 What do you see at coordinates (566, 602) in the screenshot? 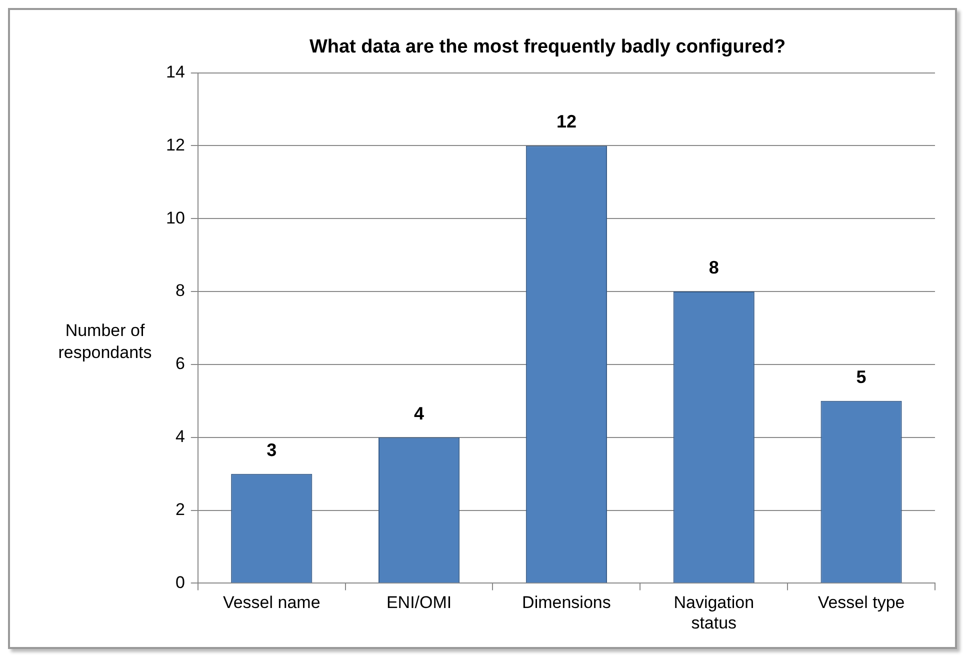
I see `x-tick-label: Dimensions` at bounding box center [566, 602].